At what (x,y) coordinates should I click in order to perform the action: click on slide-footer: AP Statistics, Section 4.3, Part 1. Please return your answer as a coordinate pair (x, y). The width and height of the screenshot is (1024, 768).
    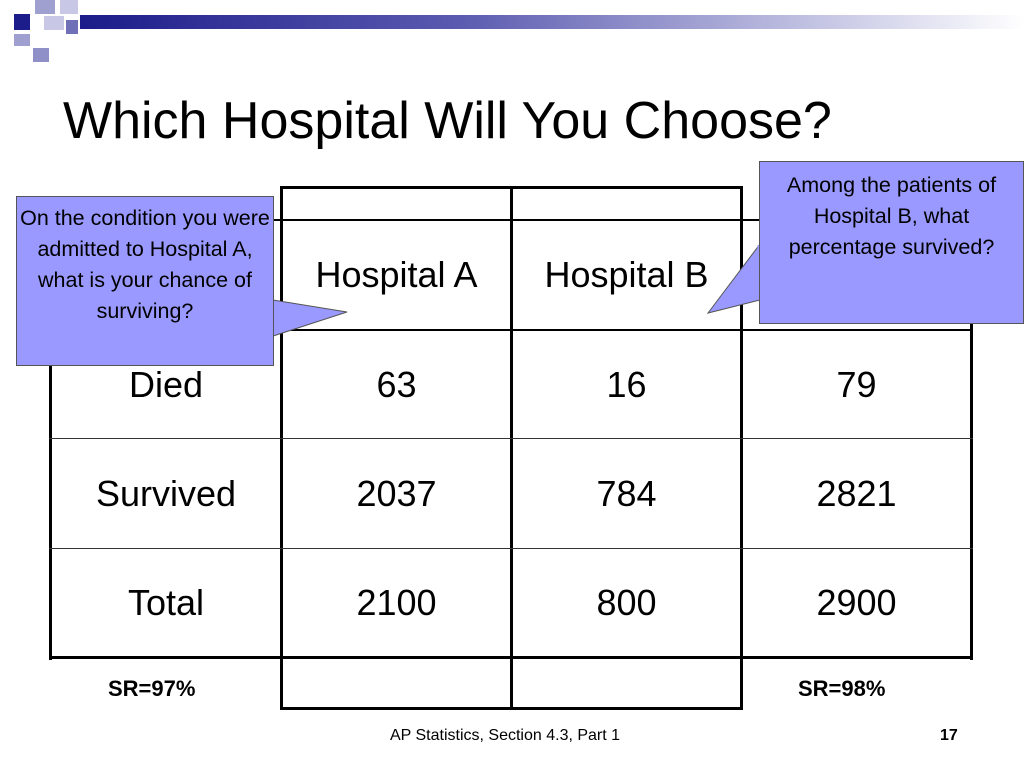
    Looking at the image, I should click on (505, 735).